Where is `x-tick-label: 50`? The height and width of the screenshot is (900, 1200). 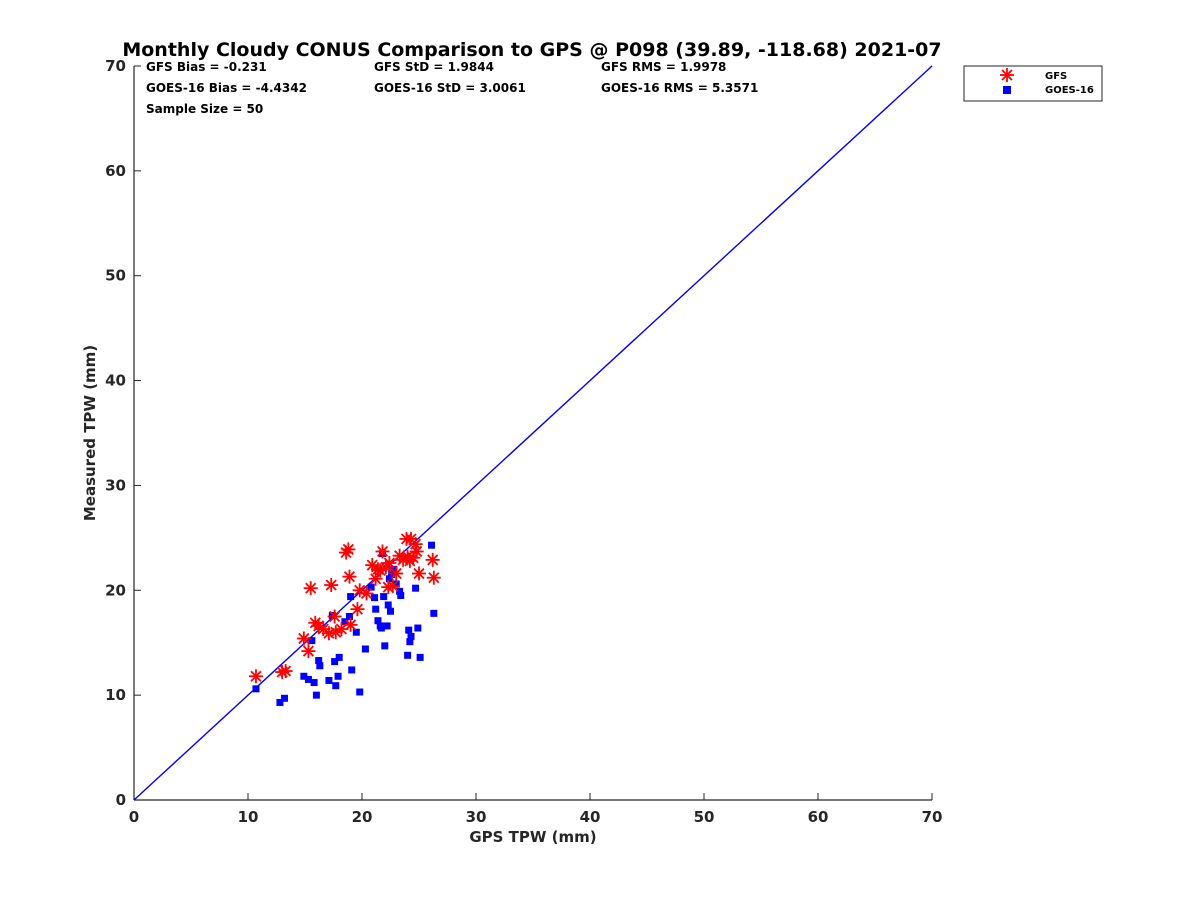 x-tick-label: 50 is located at coordinates (704, 817).